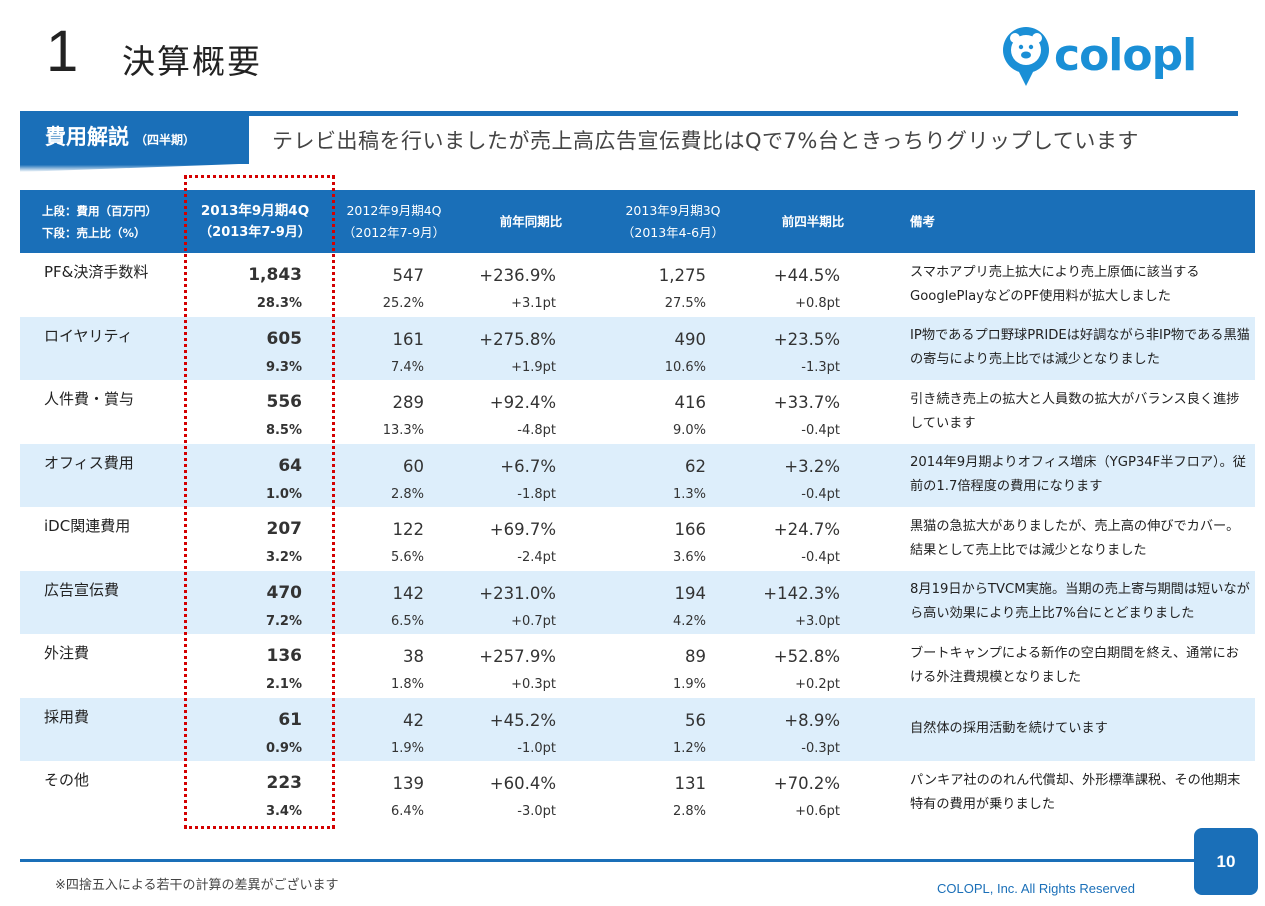 Image resolution: width=1265 pixels, height=906 pixels. I want to click on cell-c2-value: 142, so click(408, 593).